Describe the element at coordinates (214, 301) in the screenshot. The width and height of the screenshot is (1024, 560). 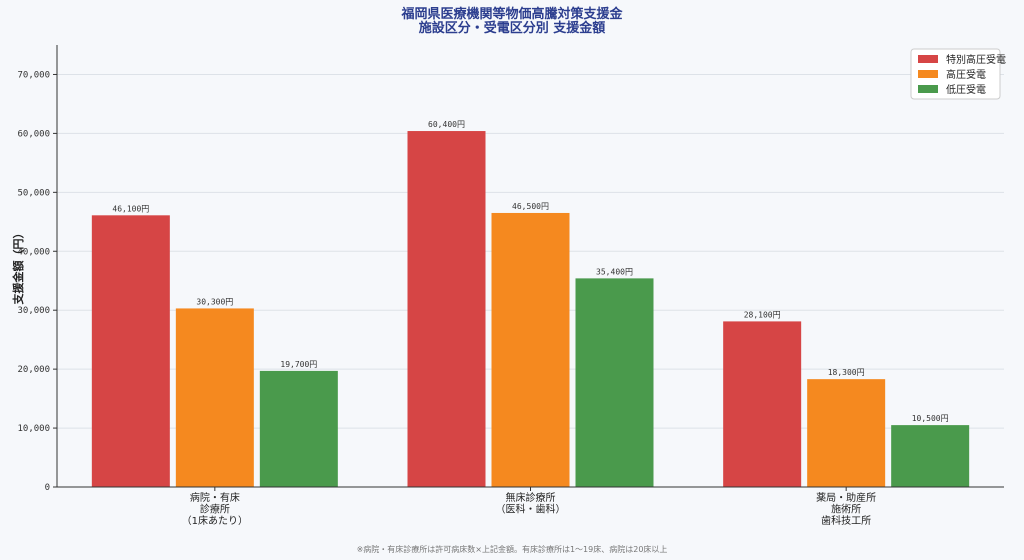
I see `bar-value-label: 30,300円` at that location.